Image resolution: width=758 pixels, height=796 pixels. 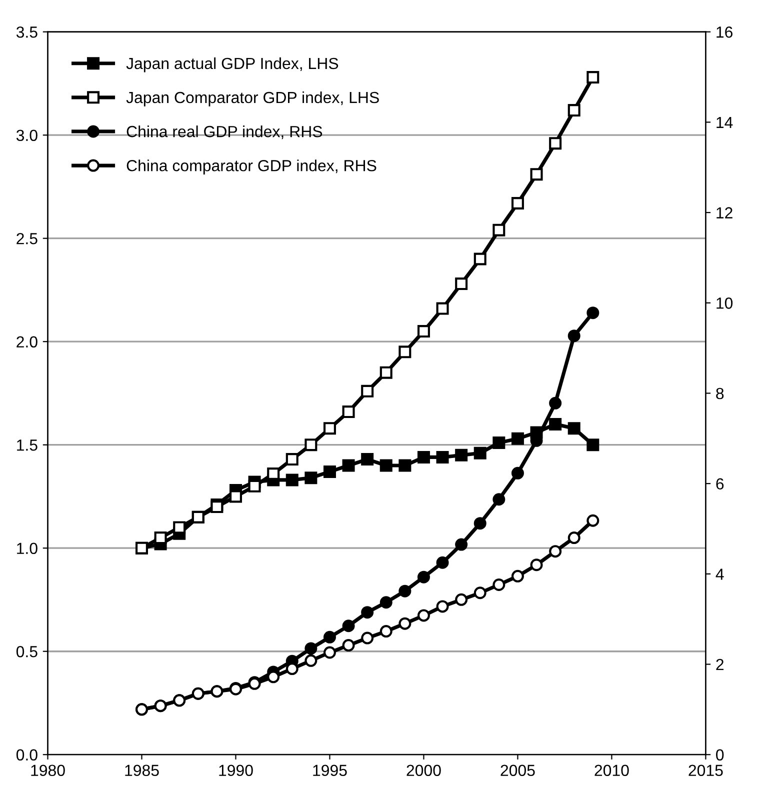 What do you see at coordinates (224, 133) in the screenshot?
I see `legend-label: China real GDP index, RHS` at bounding box center [224, 133].